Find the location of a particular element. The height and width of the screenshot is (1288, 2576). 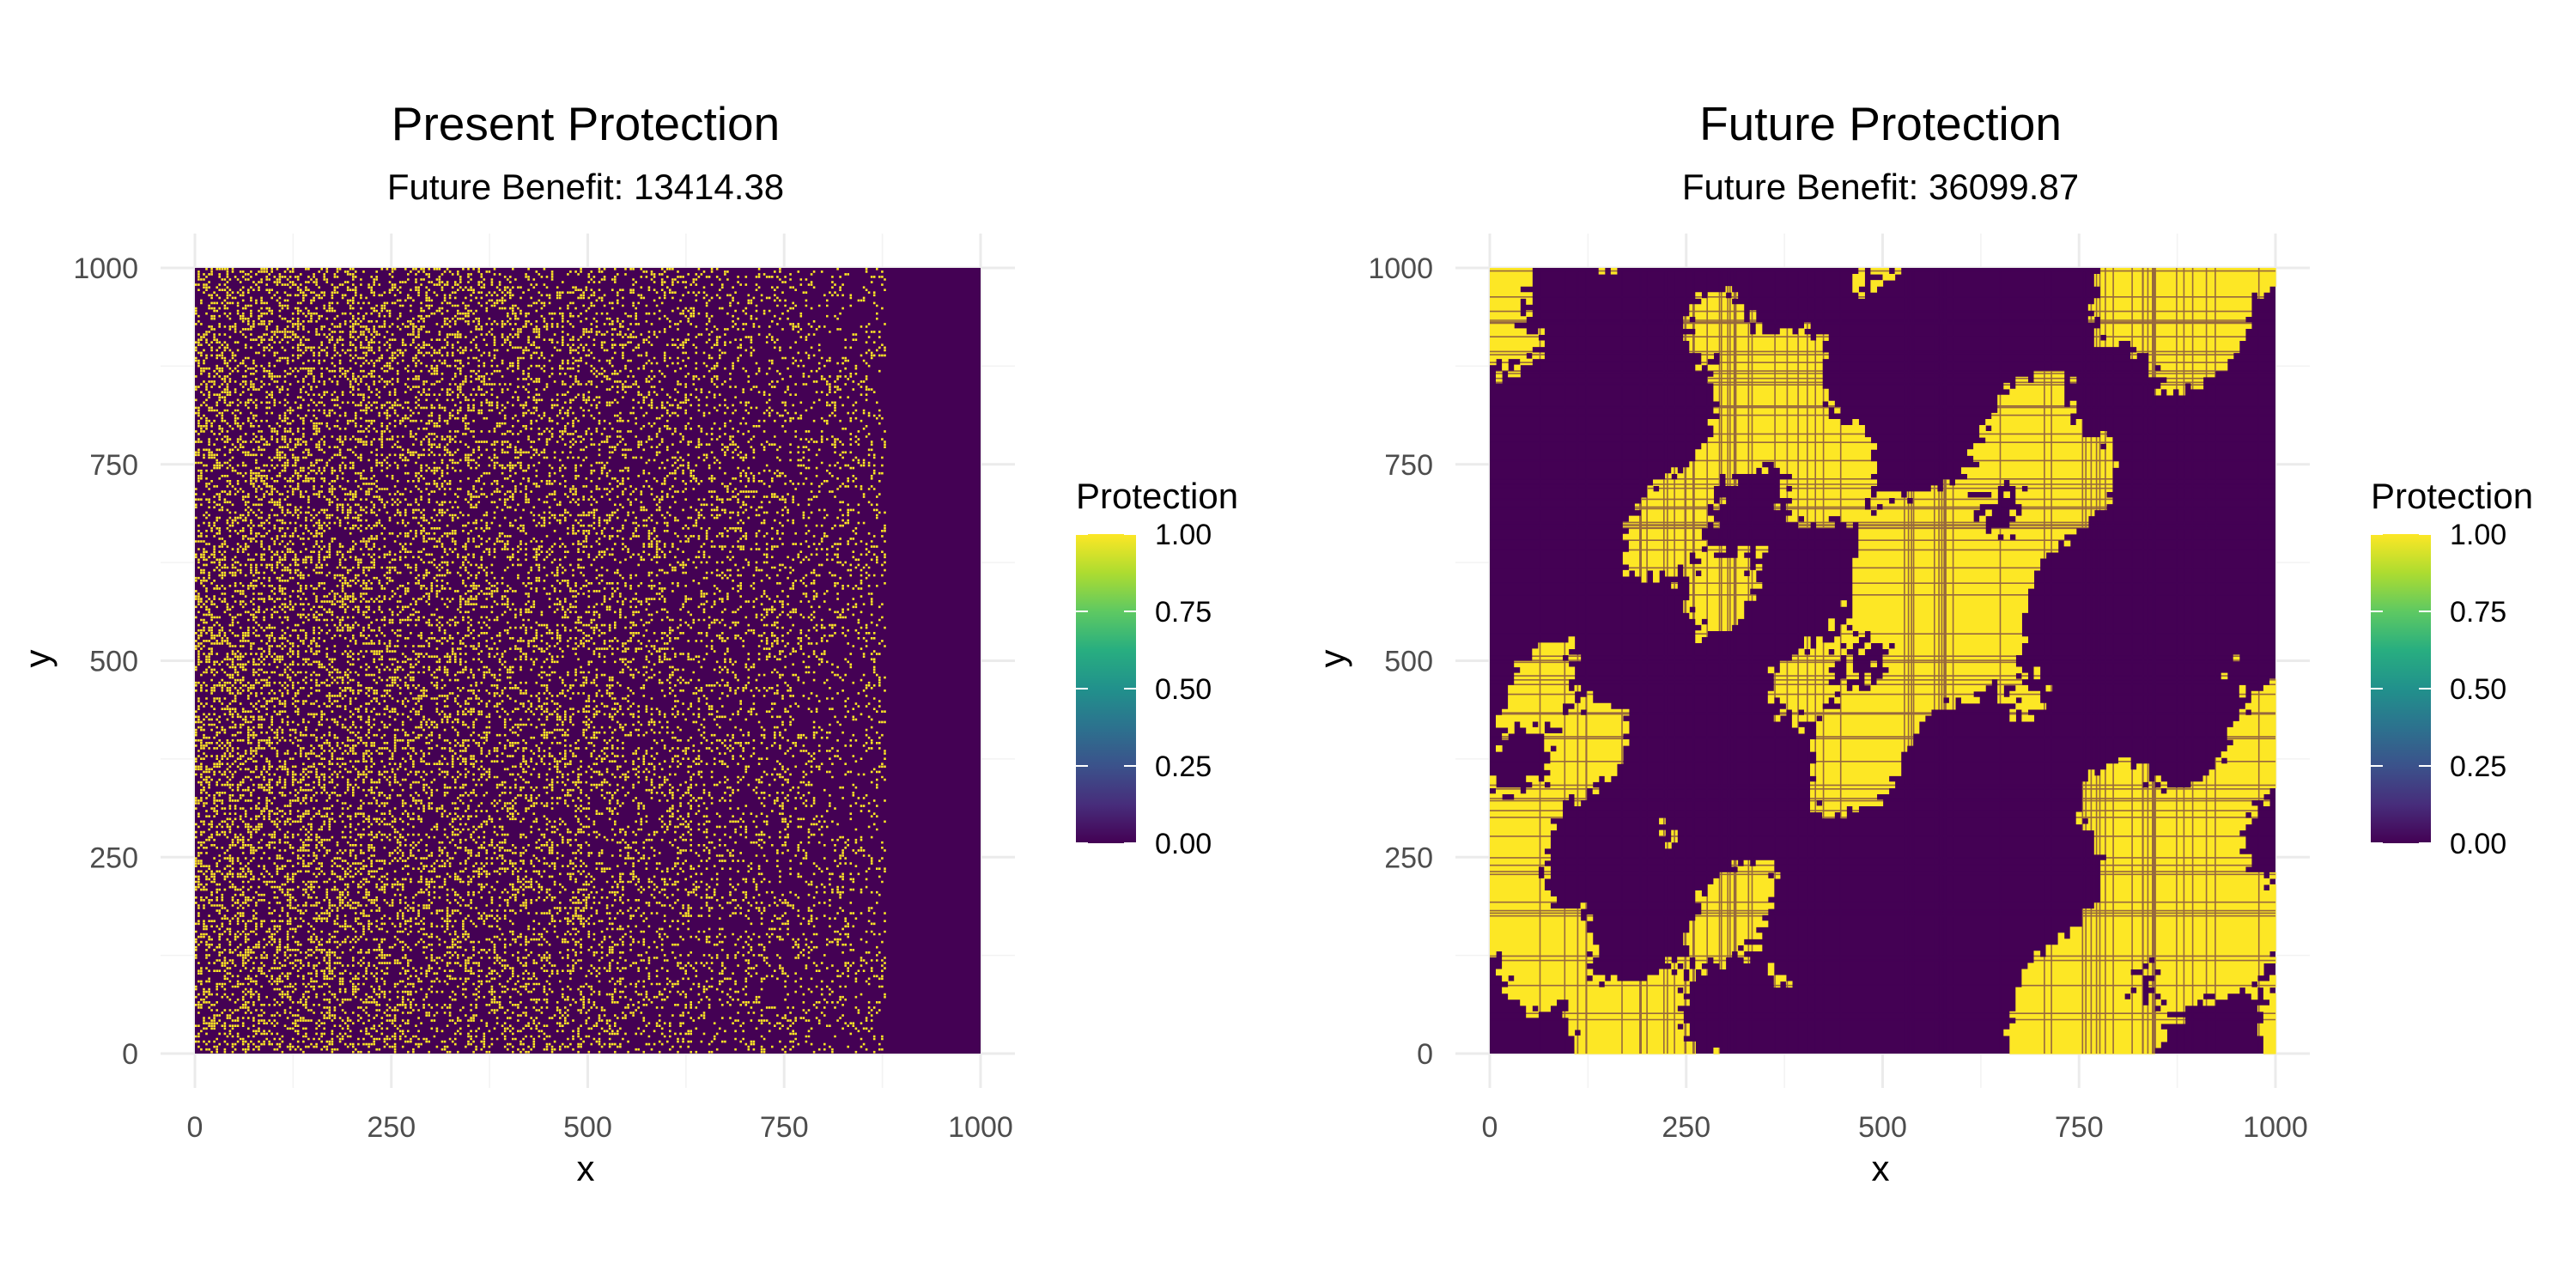

chart-title: Future Protection is located at coordinates (1880, 123).